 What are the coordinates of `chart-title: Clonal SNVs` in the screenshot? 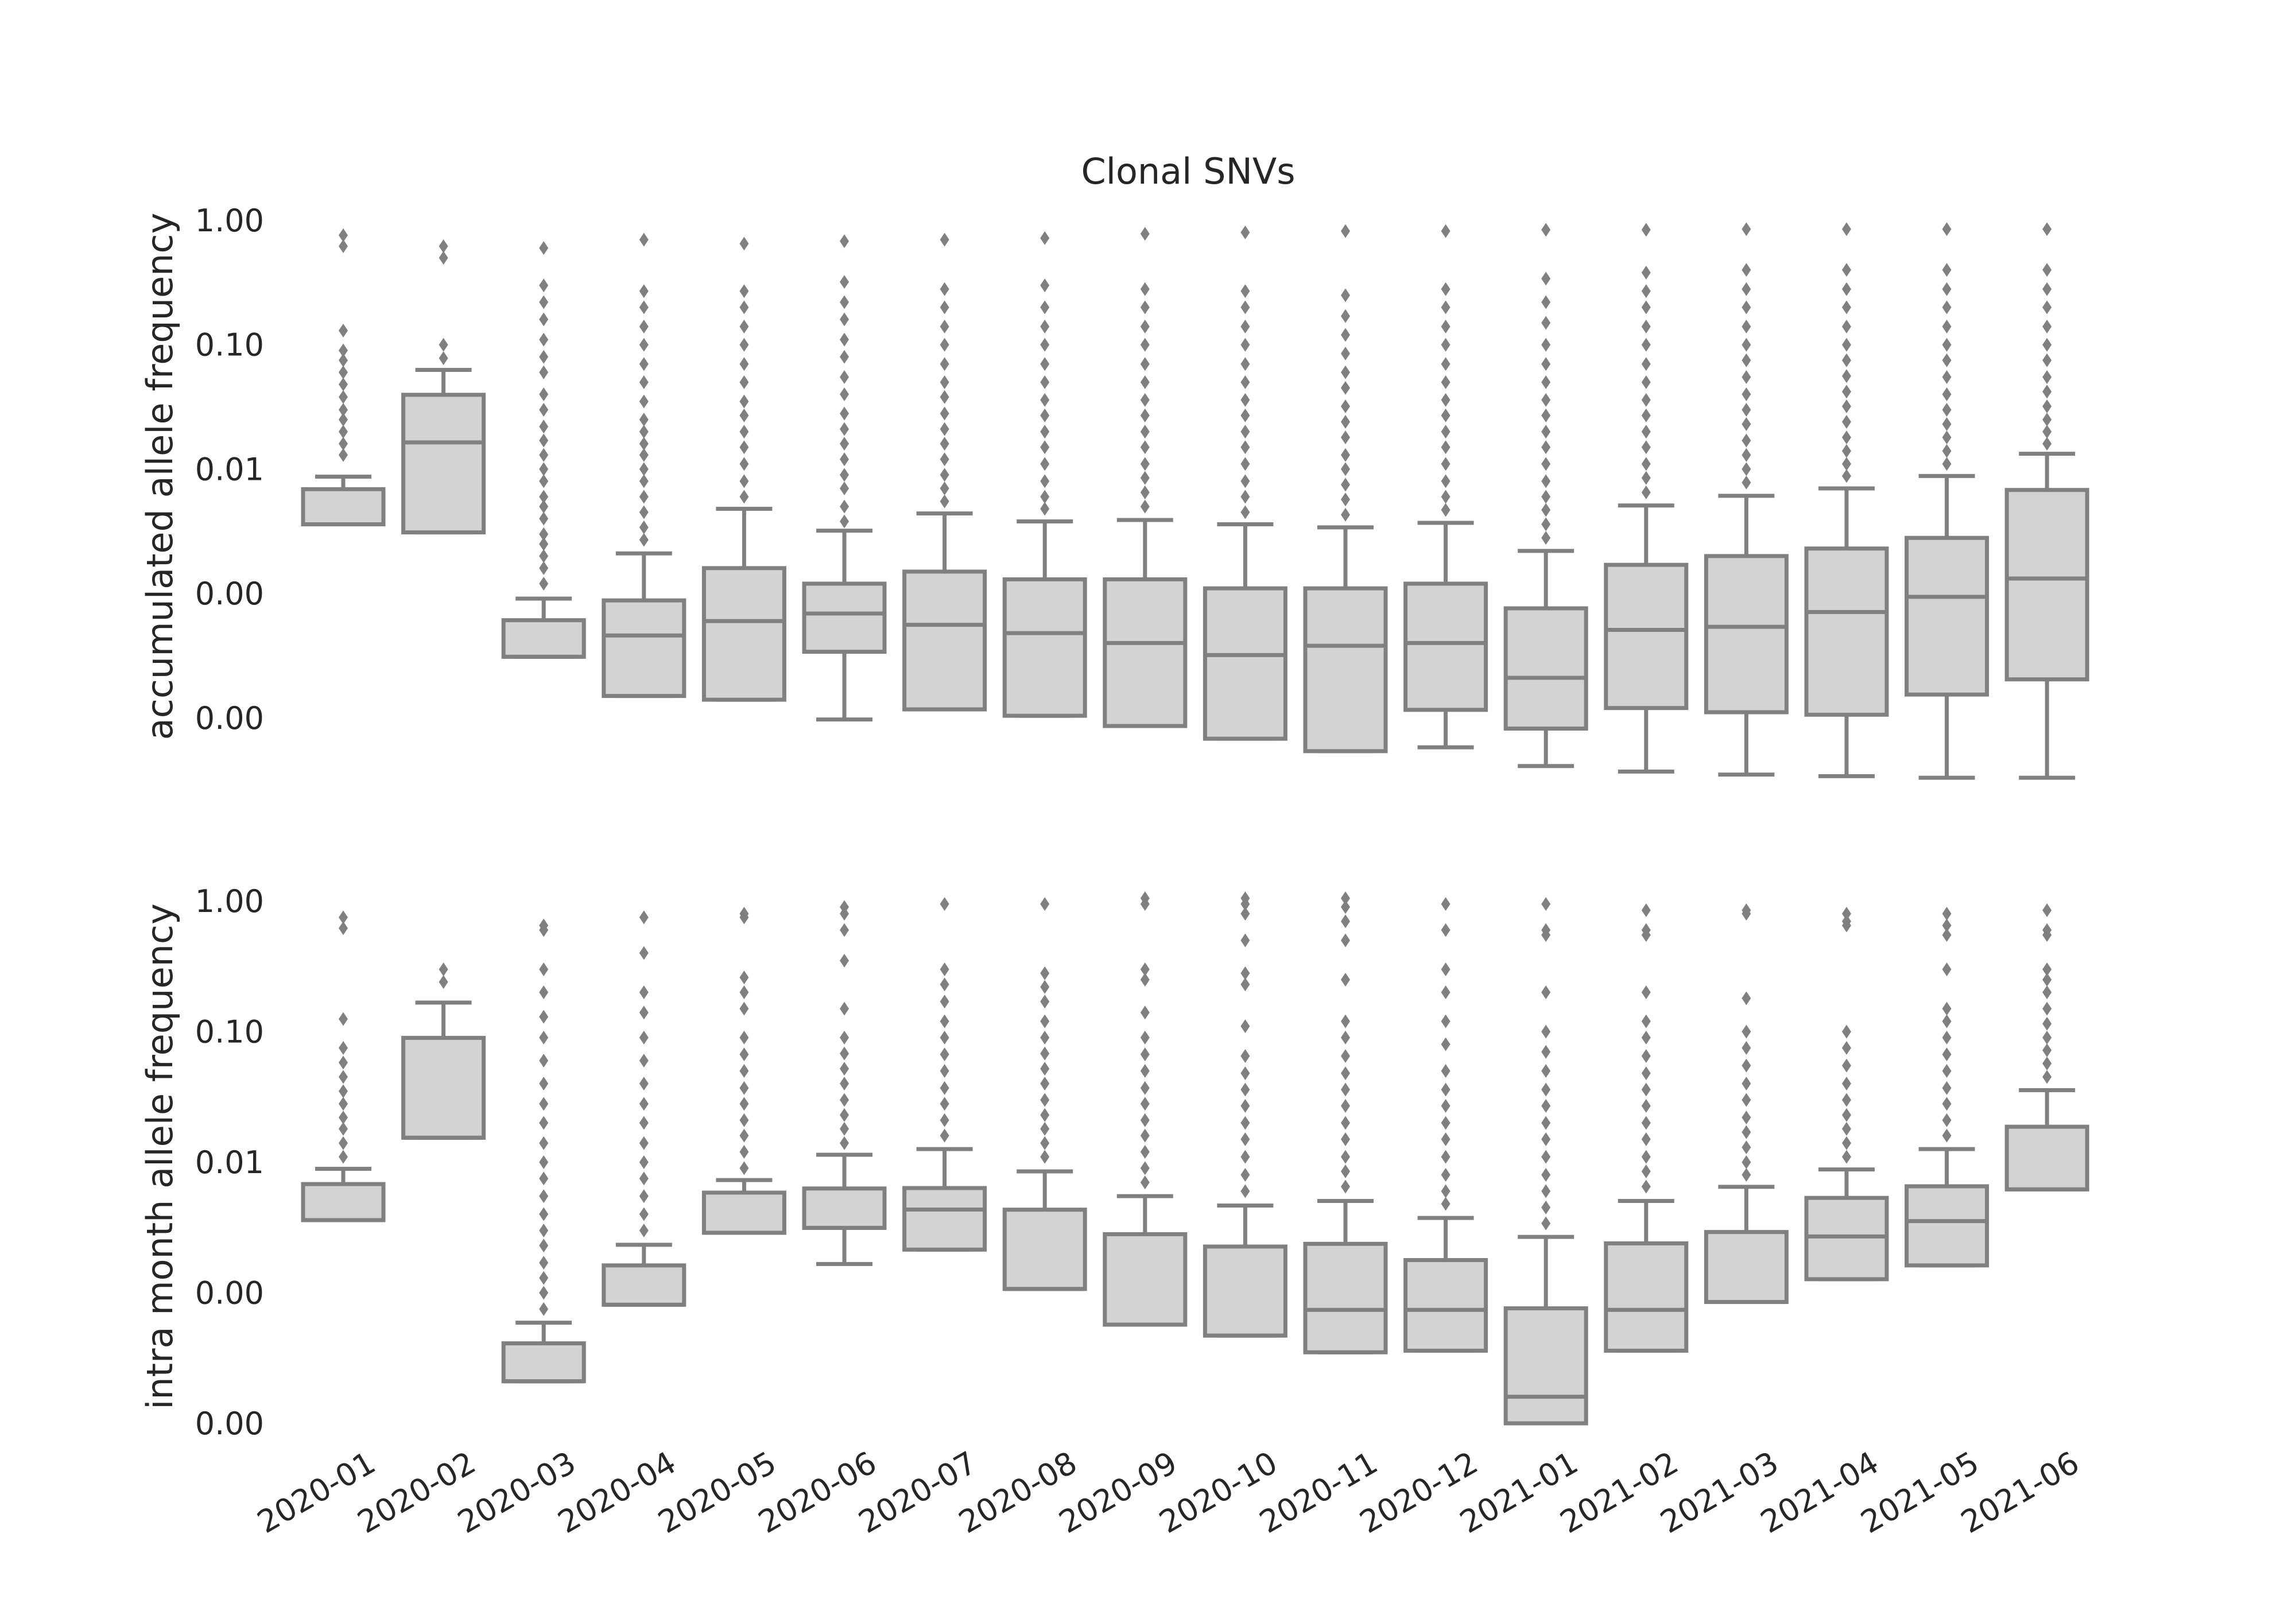 It's located at (1188, 171).